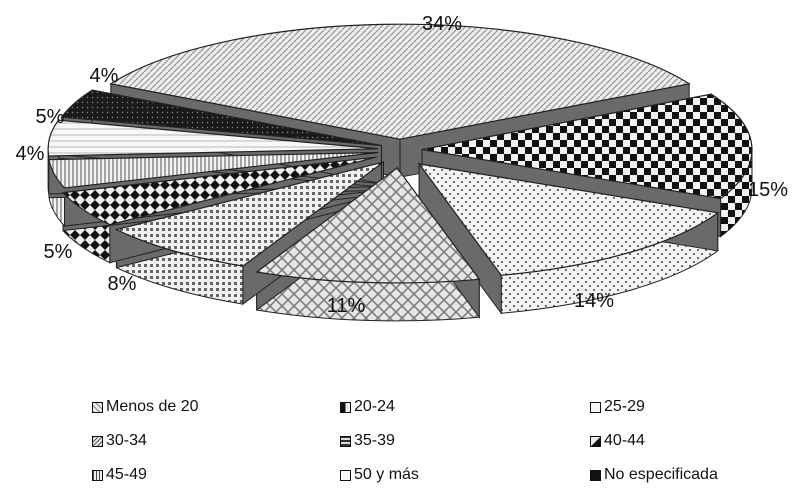 The height and width of the screenshot is (500, 792). I want to click on legend-item-30-34: 30-34, so click(119, 441).